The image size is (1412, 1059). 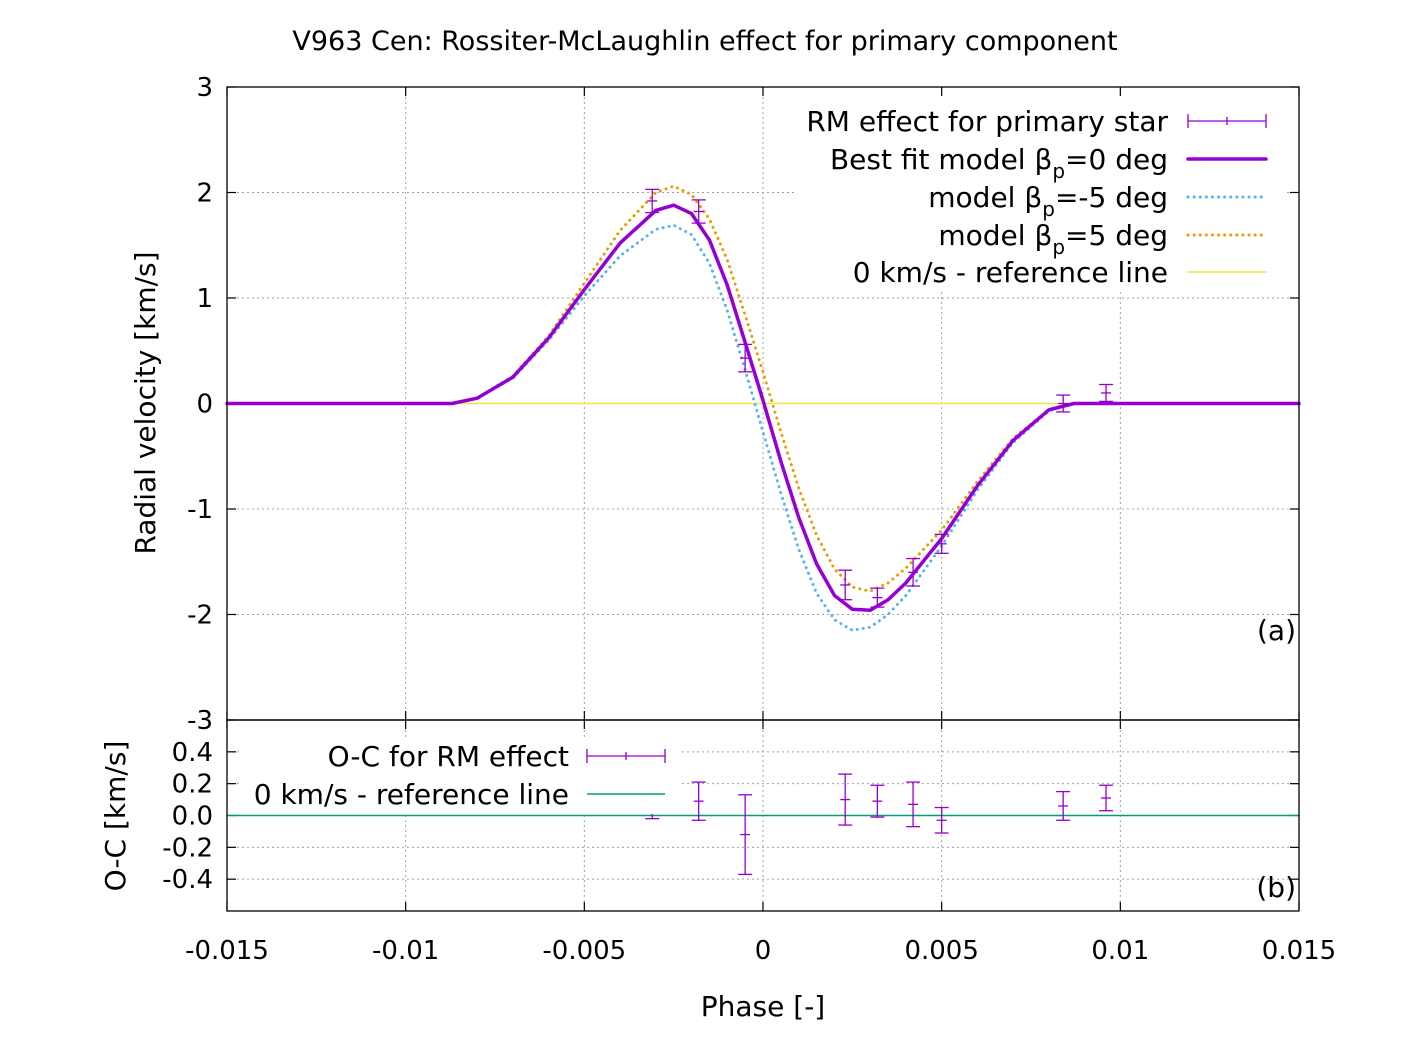 What do you see at coordinates (1053, 239) in the screenshot?
I see `legend-label: model βp=5 deg` at bounding box center [1053, 239].